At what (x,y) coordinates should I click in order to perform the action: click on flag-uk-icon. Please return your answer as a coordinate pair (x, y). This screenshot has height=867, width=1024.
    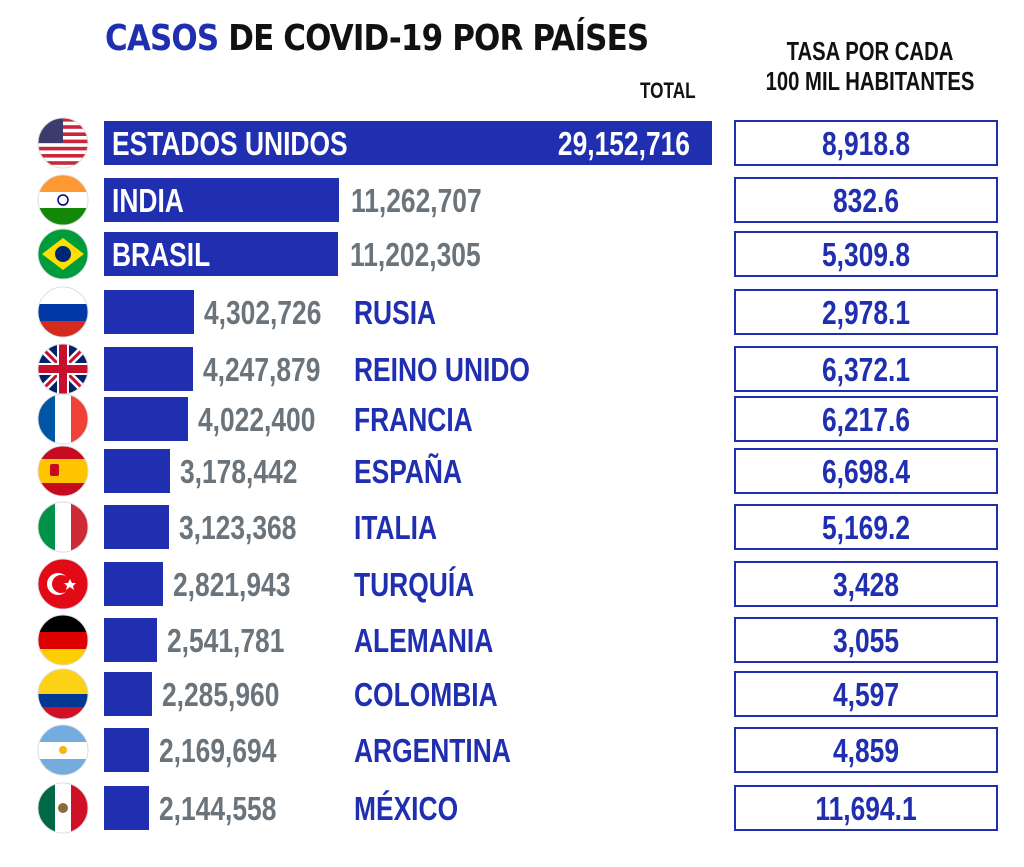
    Looking at the image, I should click on (63, 369).